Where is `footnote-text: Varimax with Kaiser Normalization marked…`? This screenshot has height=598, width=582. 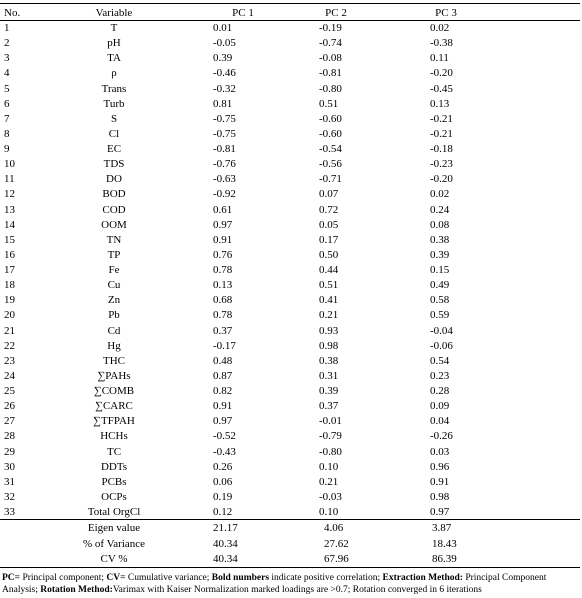
footnote-text: Varimax with Kaiser Normalization marked… is located at coordinates (297, 590).